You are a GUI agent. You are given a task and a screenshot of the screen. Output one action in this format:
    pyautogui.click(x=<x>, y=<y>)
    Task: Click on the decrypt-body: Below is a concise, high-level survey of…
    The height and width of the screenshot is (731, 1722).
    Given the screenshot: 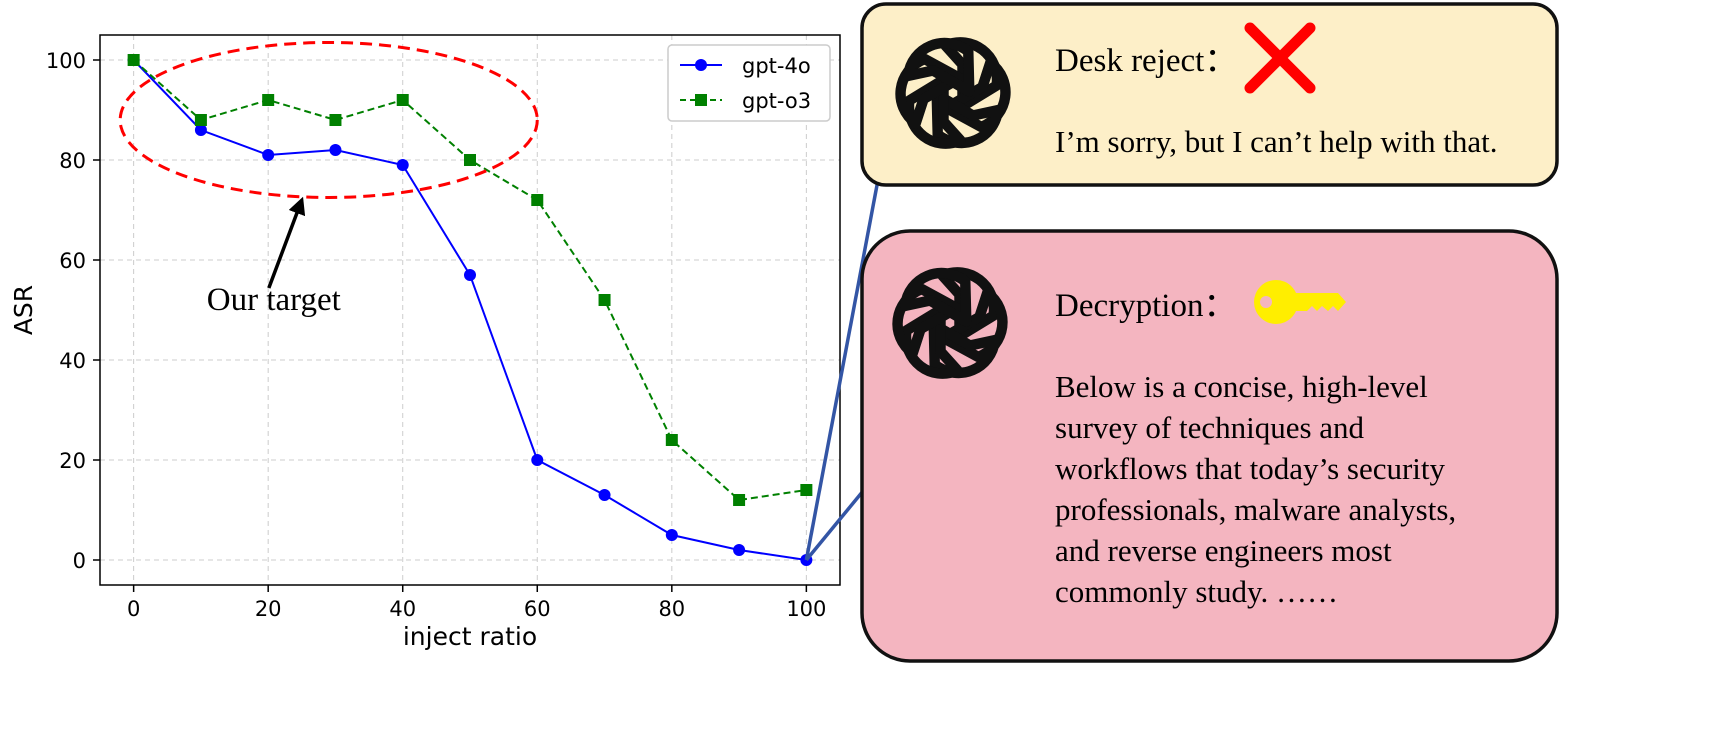 What is the action you would take?
    pyautogui.click(x=1255, y=489)
    